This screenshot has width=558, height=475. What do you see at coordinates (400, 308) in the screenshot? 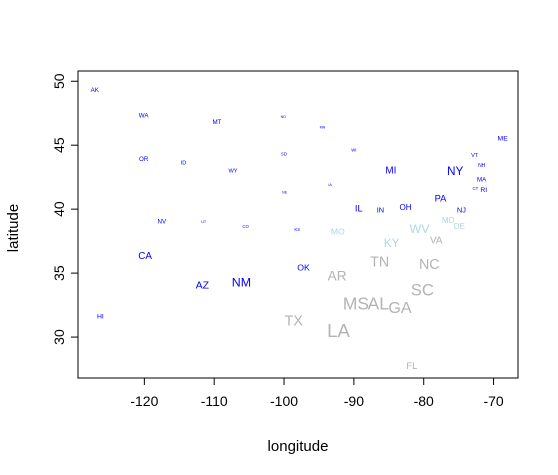
I see `state-label-ga: GA` at bounding box center [400, 308].